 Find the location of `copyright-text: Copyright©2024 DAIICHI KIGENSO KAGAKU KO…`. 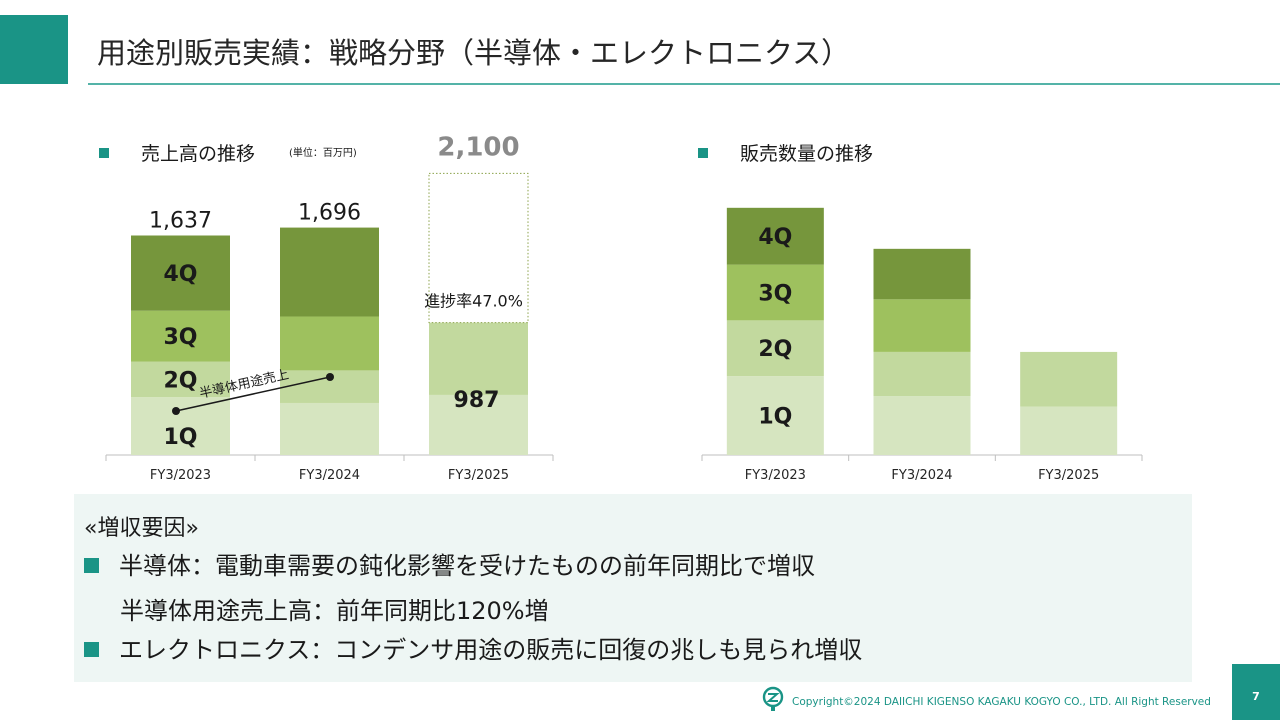

copyright-text: Copyright©2024 DAIICHI KIGENSO KAGAKU KO… is located at coordinates (1001, 702).